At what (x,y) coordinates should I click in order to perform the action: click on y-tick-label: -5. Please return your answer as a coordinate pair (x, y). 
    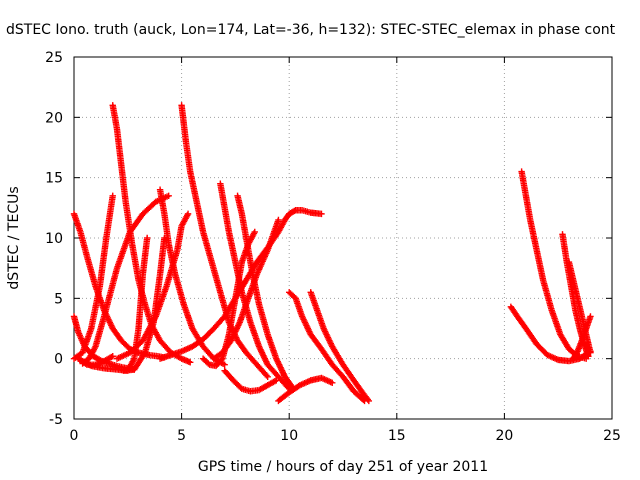
    Looking at the image, I should click on (56, 420).